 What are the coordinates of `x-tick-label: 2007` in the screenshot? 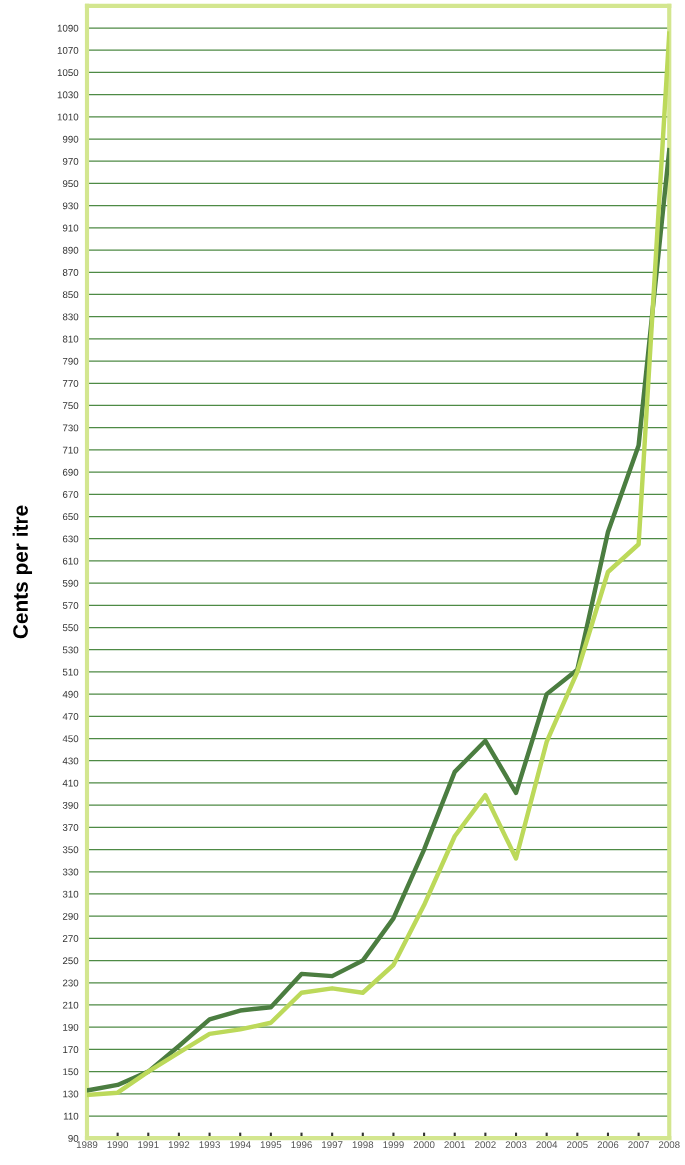 It's located at (638, 1145).